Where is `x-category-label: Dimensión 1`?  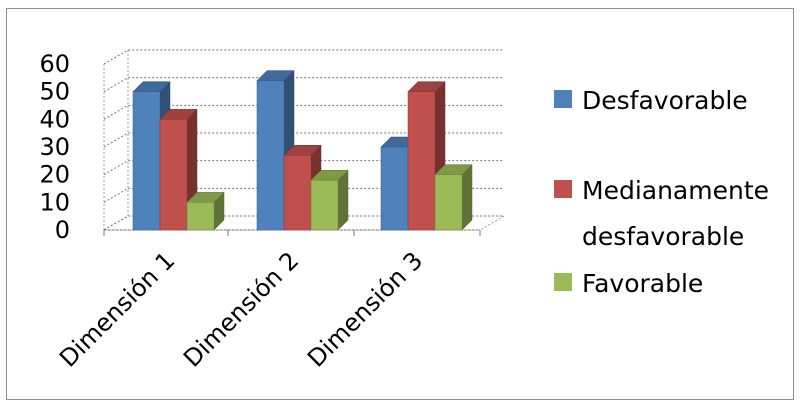
x-category-label: Dimensión 1 is located at coordinates (117, 309).